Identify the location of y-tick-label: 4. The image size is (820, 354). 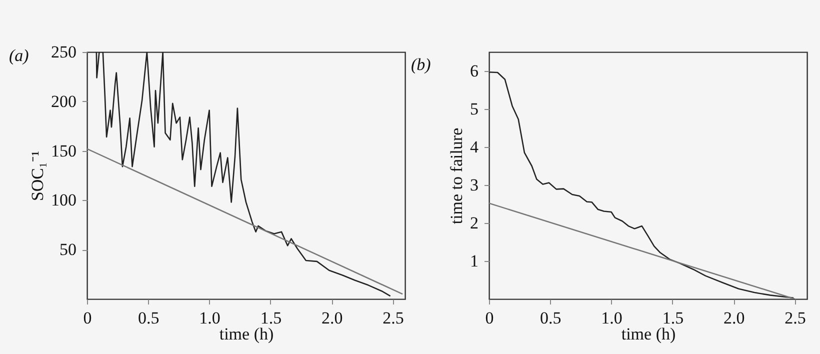
(474, 147).